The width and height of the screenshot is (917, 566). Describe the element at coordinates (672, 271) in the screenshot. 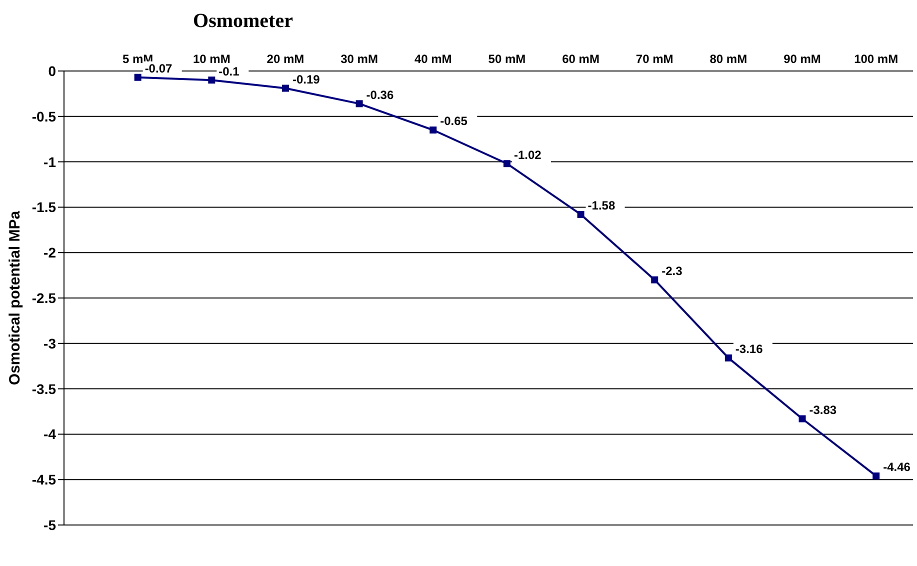

I see `data-label: -2.3` at that location.